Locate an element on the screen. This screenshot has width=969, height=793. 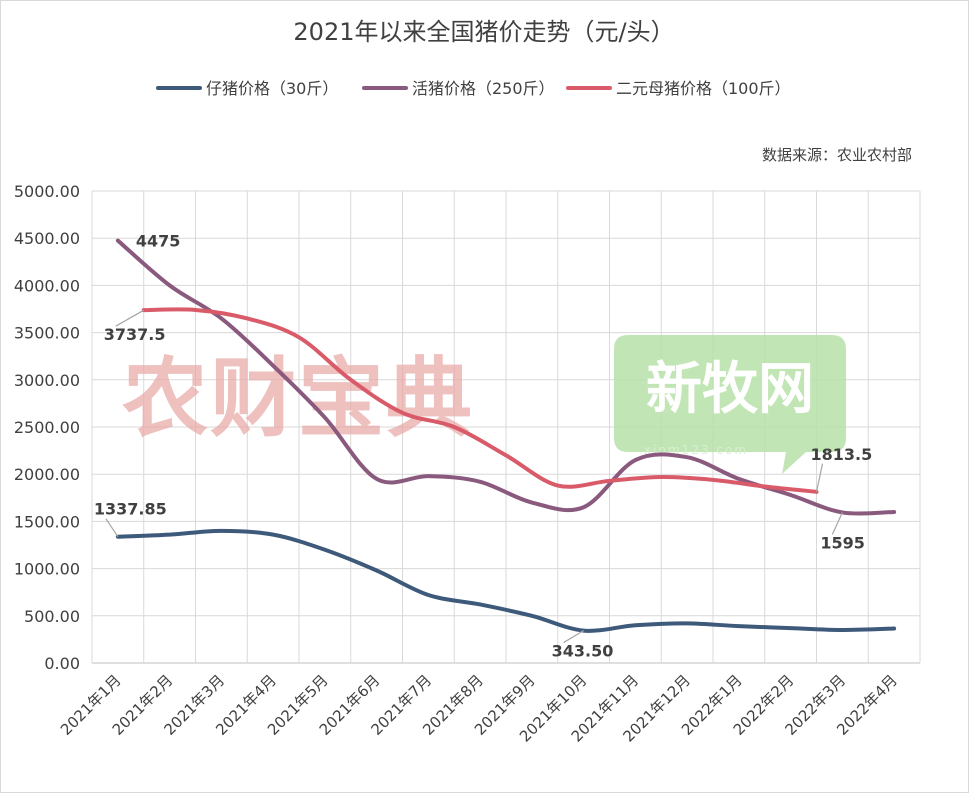
data-label: 1337.85 is located at coordinates (130, 509).